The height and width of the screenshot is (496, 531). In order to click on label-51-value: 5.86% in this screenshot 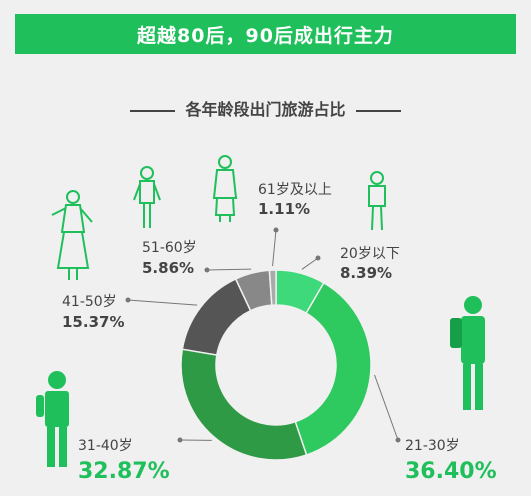, I will do `click(168, 268)`.